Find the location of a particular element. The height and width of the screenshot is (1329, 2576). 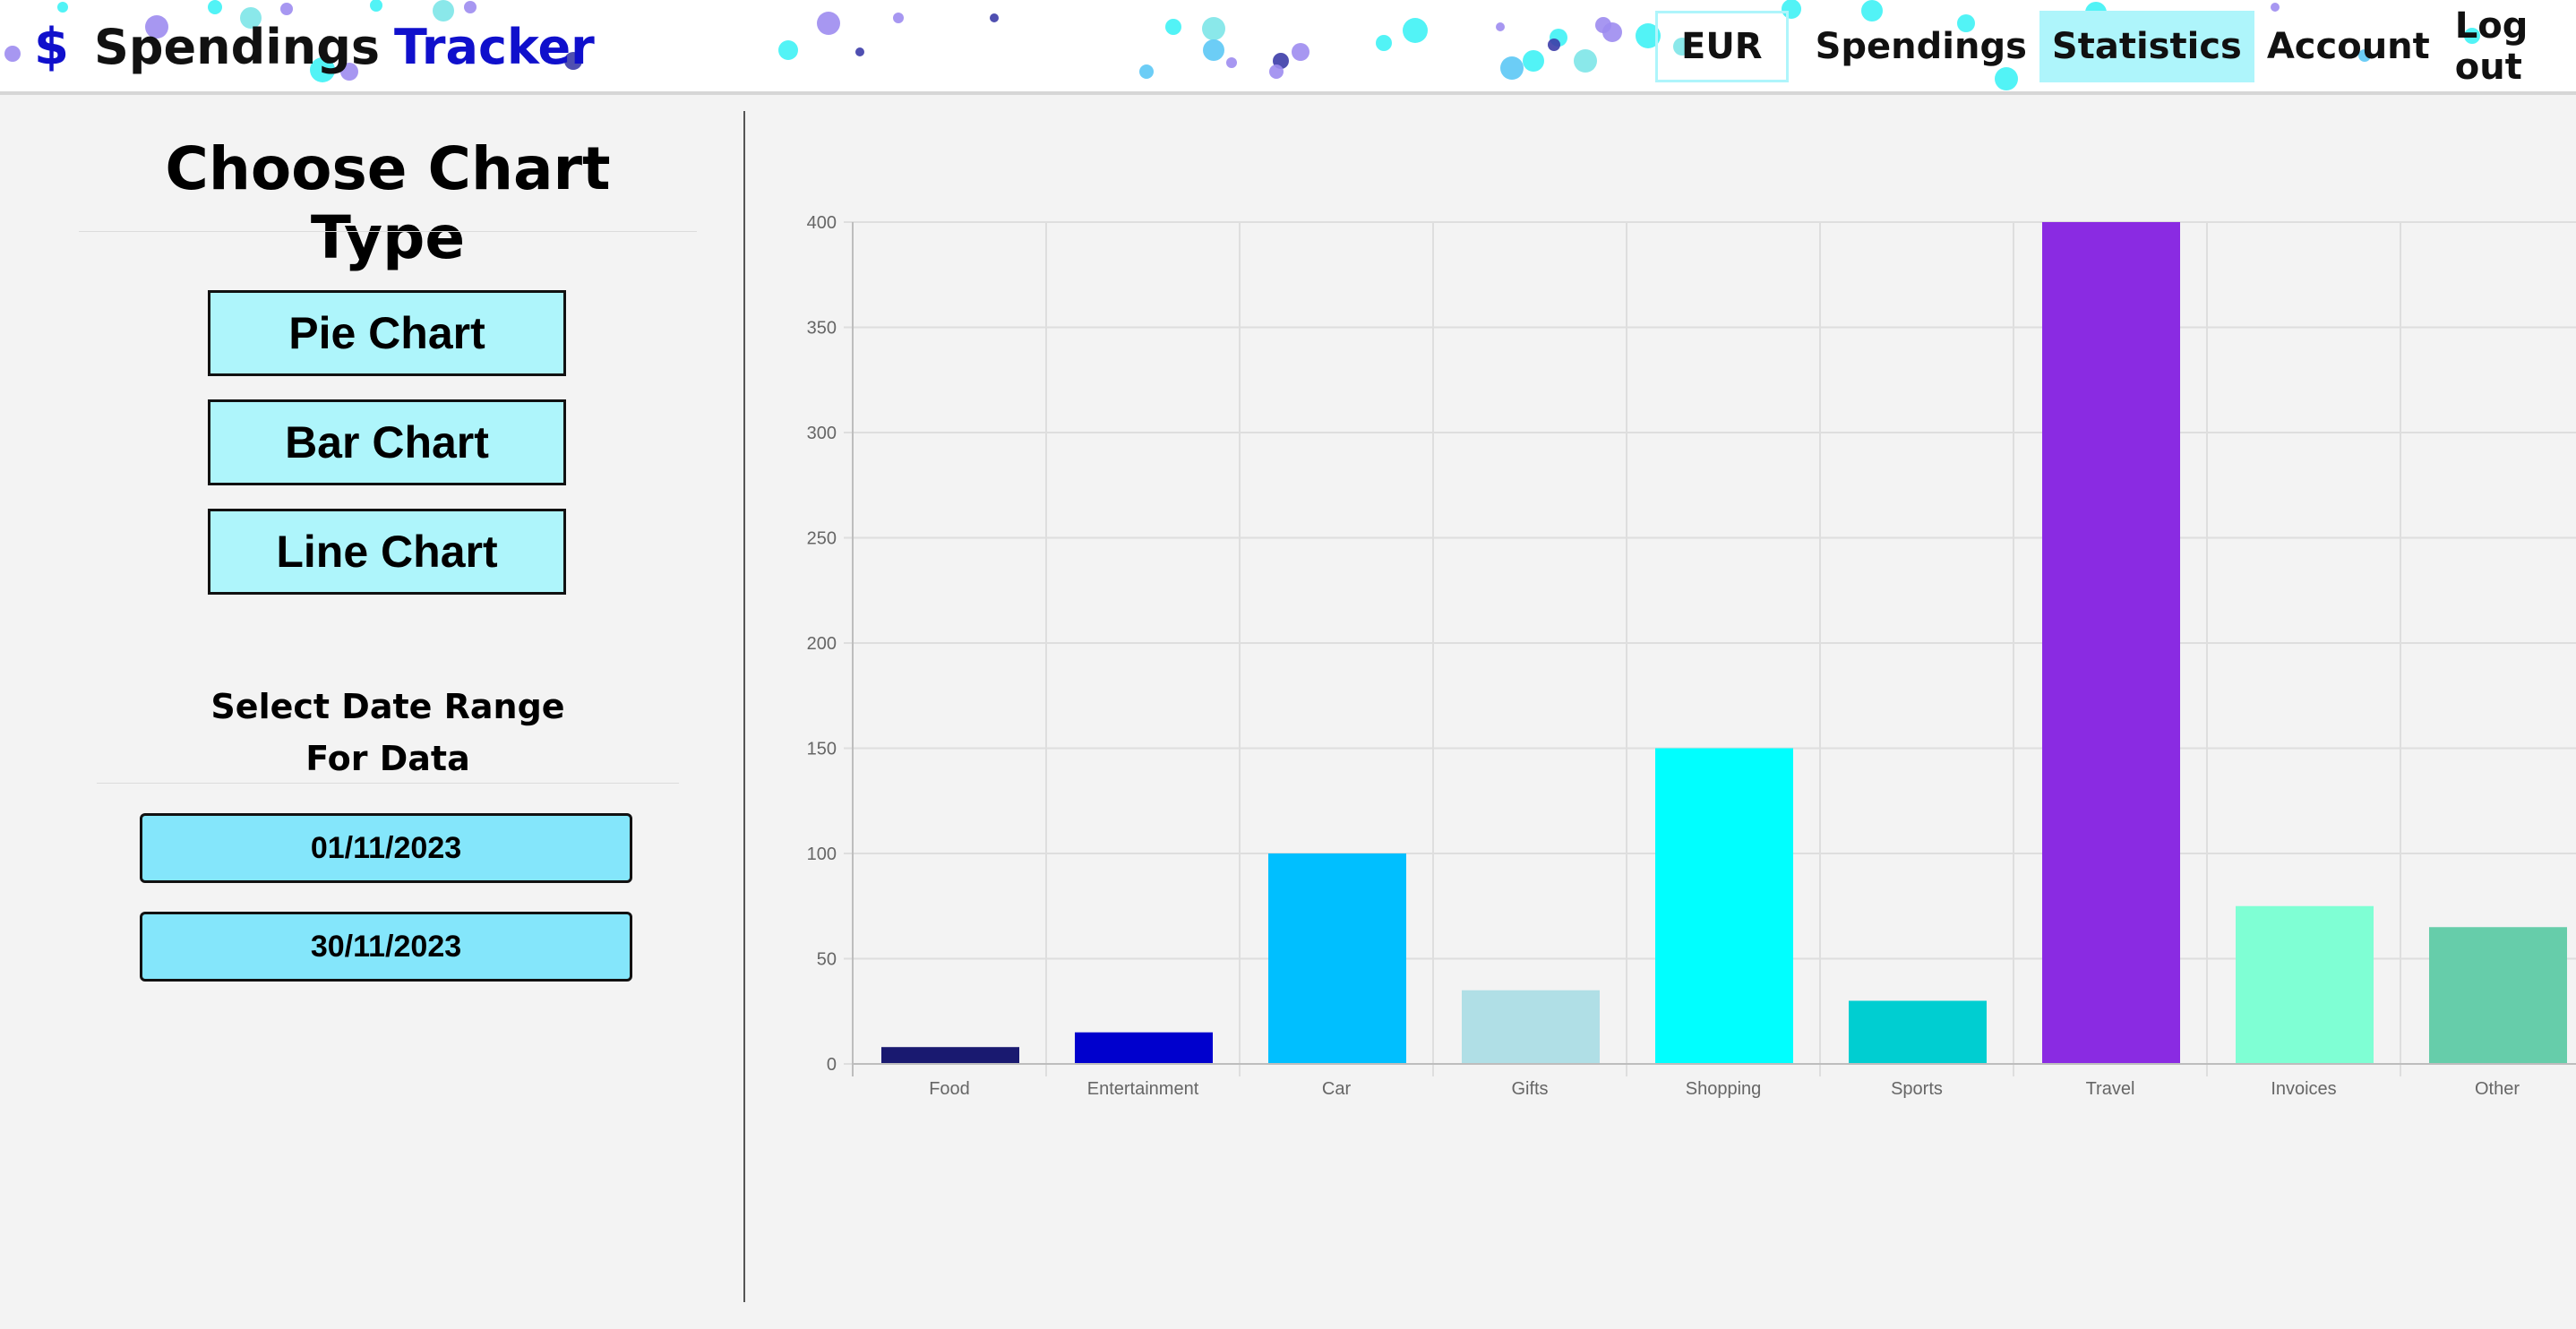

date-range-title-line1: Select Date Range is located at coordinates (387, 706).